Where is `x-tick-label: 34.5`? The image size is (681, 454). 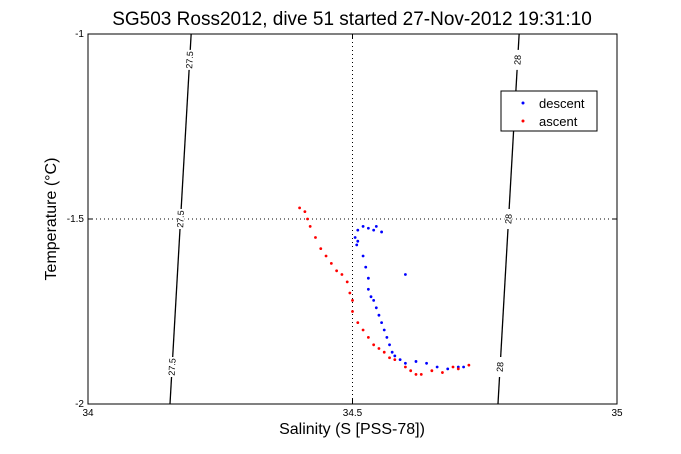
x-tick-label: 34.5 is located at coordinates (353, 413).